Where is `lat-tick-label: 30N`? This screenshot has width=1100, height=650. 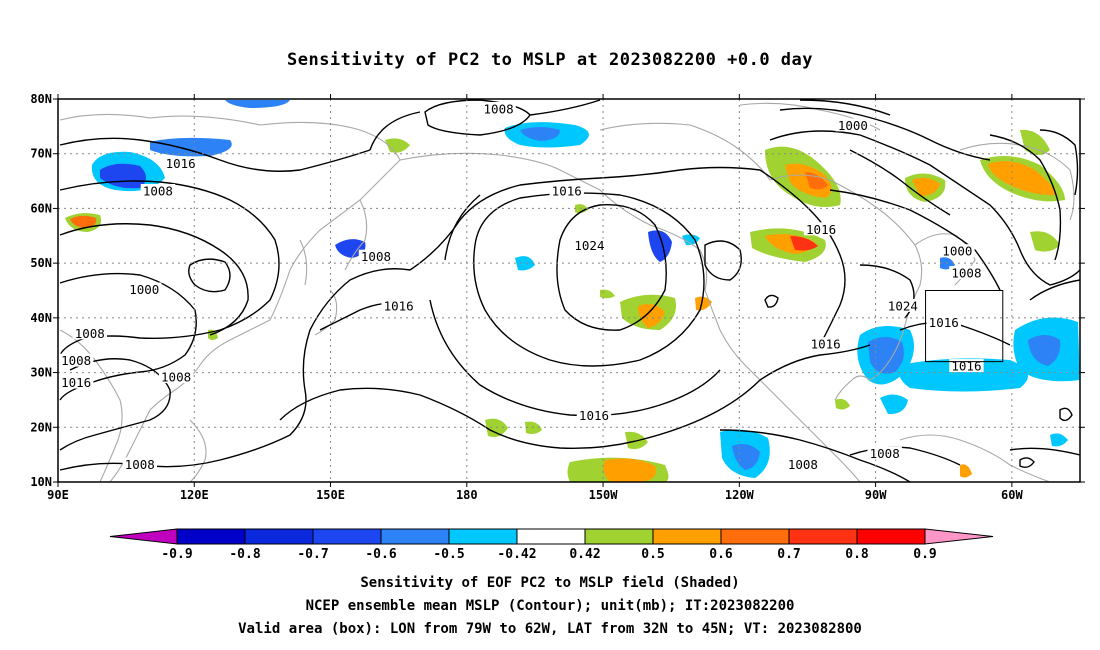 lat-tick-label: 30N is located at coordinates (41, 373).